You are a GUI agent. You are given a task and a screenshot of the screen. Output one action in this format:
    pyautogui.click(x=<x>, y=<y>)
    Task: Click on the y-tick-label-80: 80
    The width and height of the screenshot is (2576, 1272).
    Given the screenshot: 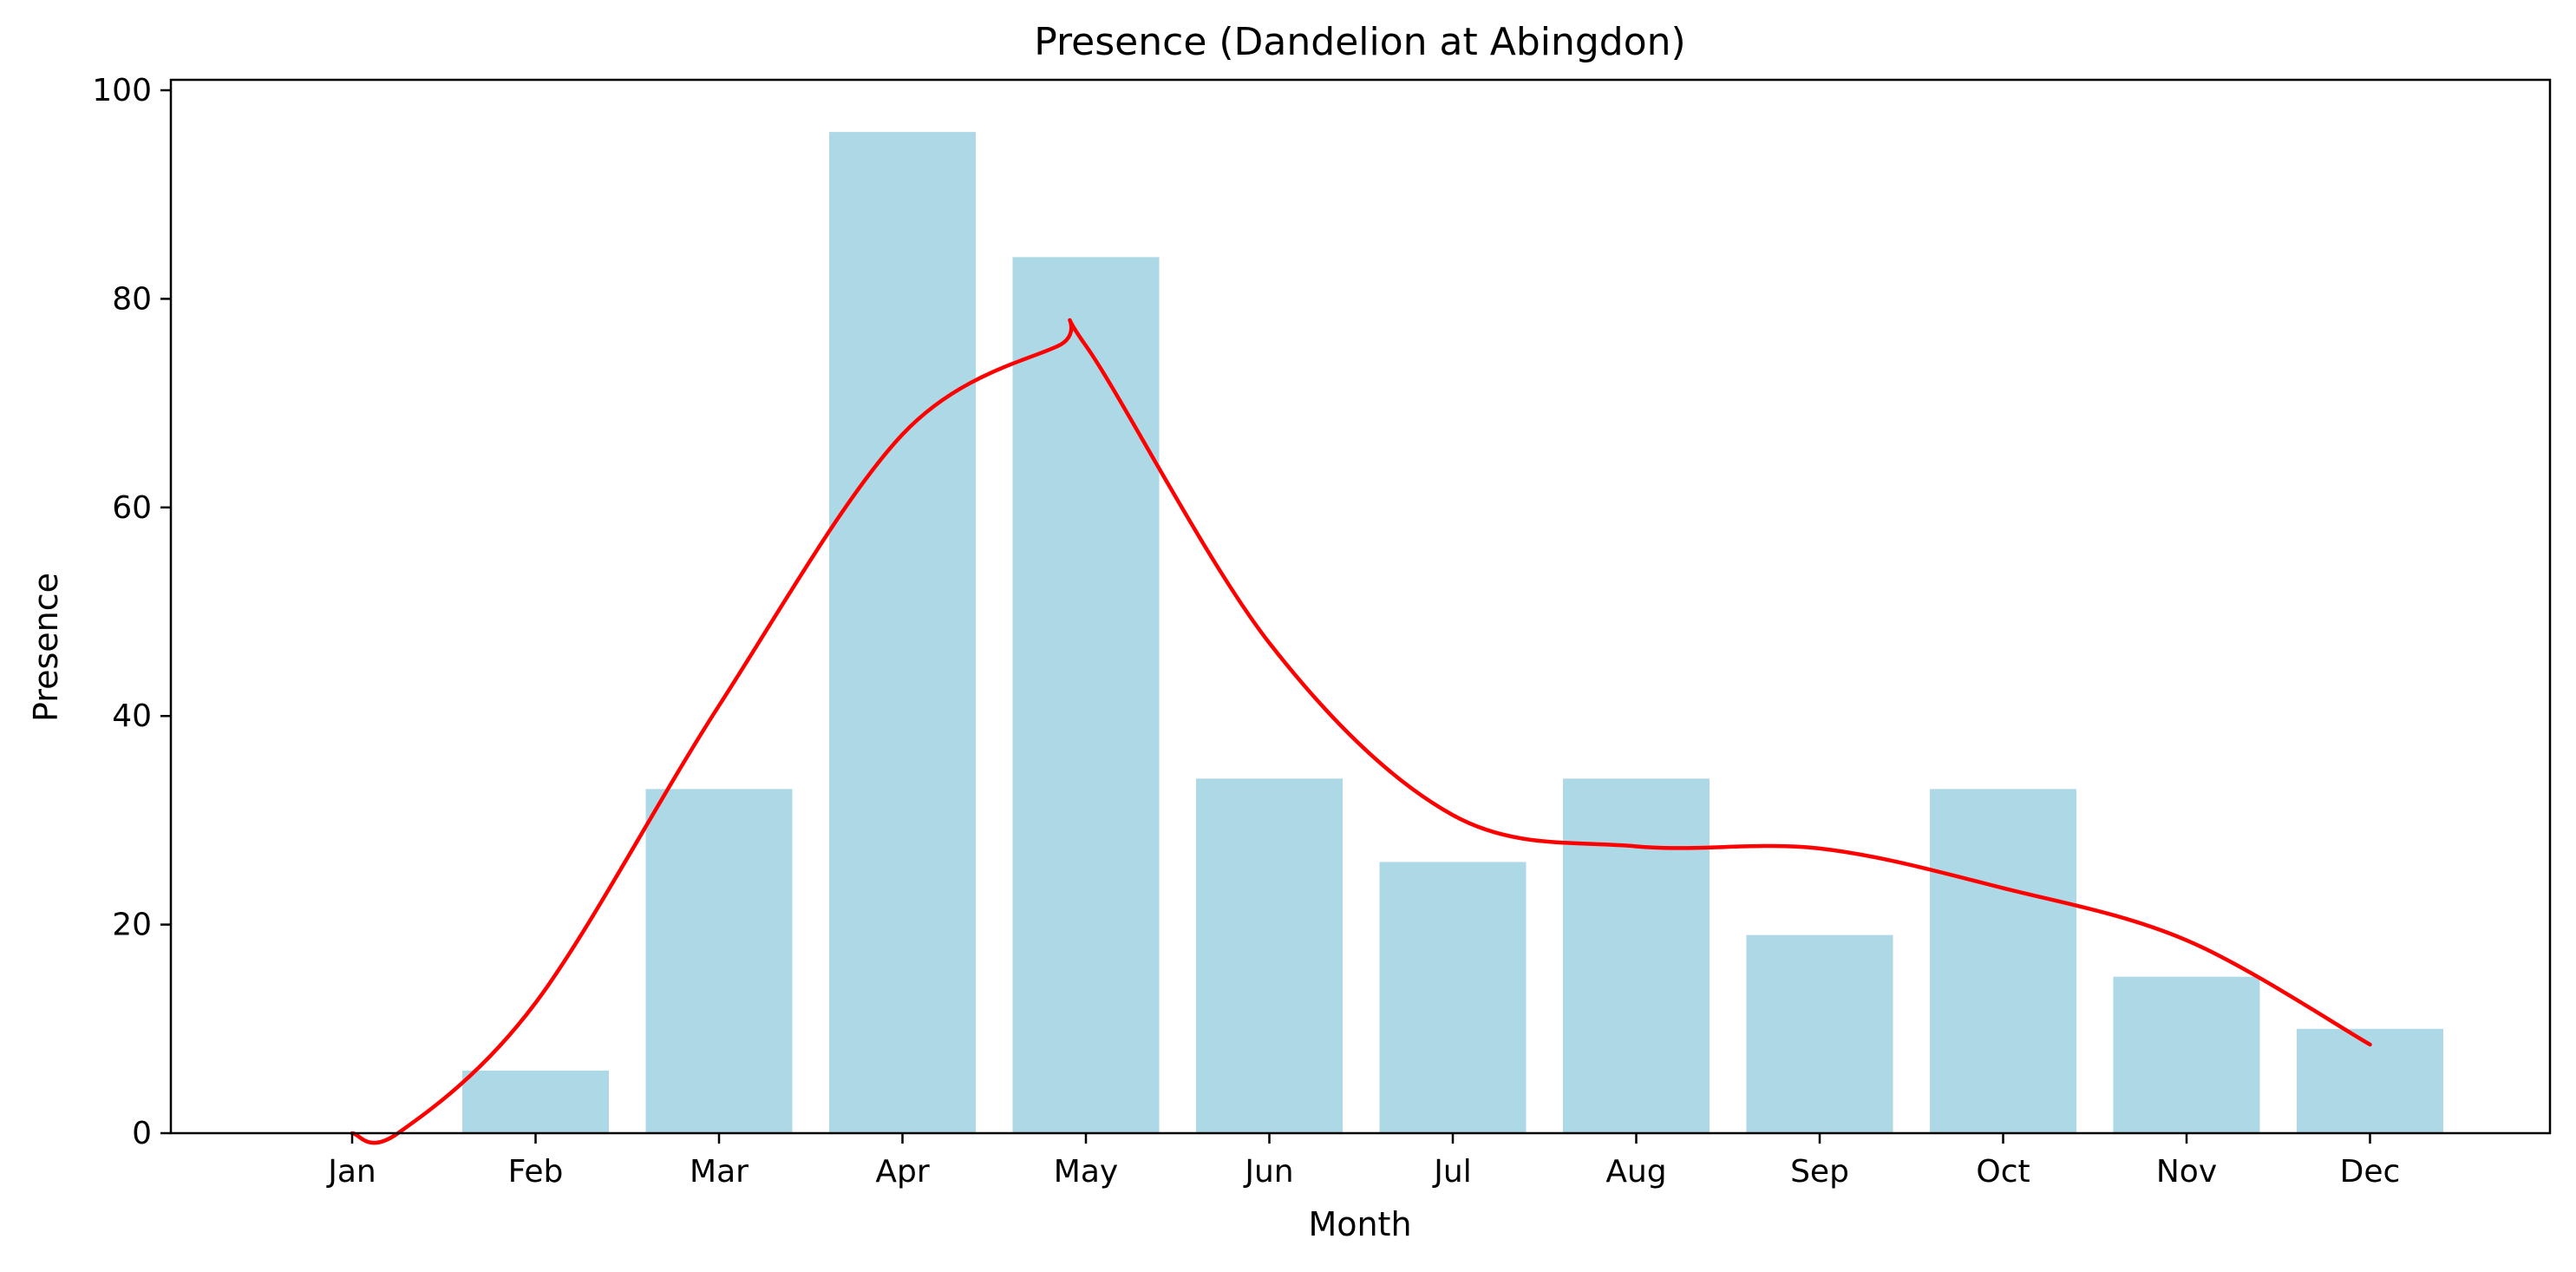 What is the action you would take?
    pyautogui.click(x=132, y=299)
    